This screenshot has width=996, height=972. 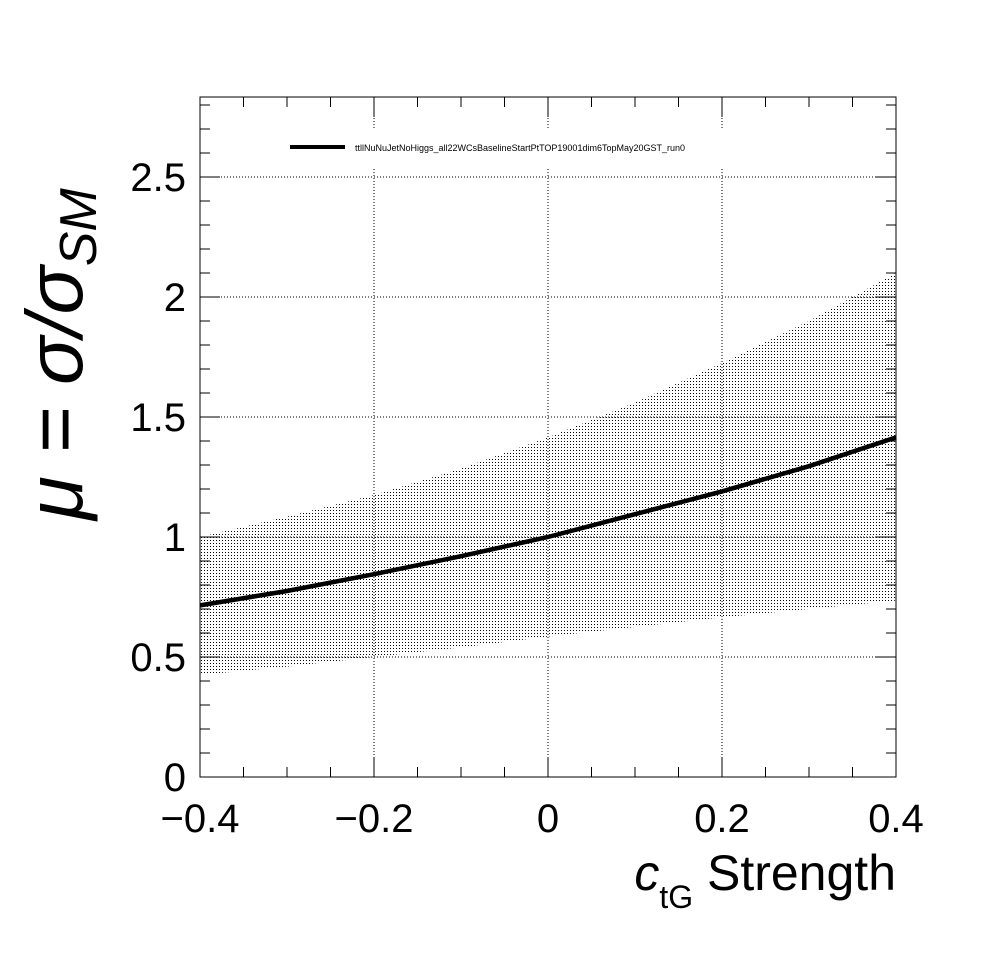 I want to click on x-axis-label-prefix: c, so click(x=646, y=873).